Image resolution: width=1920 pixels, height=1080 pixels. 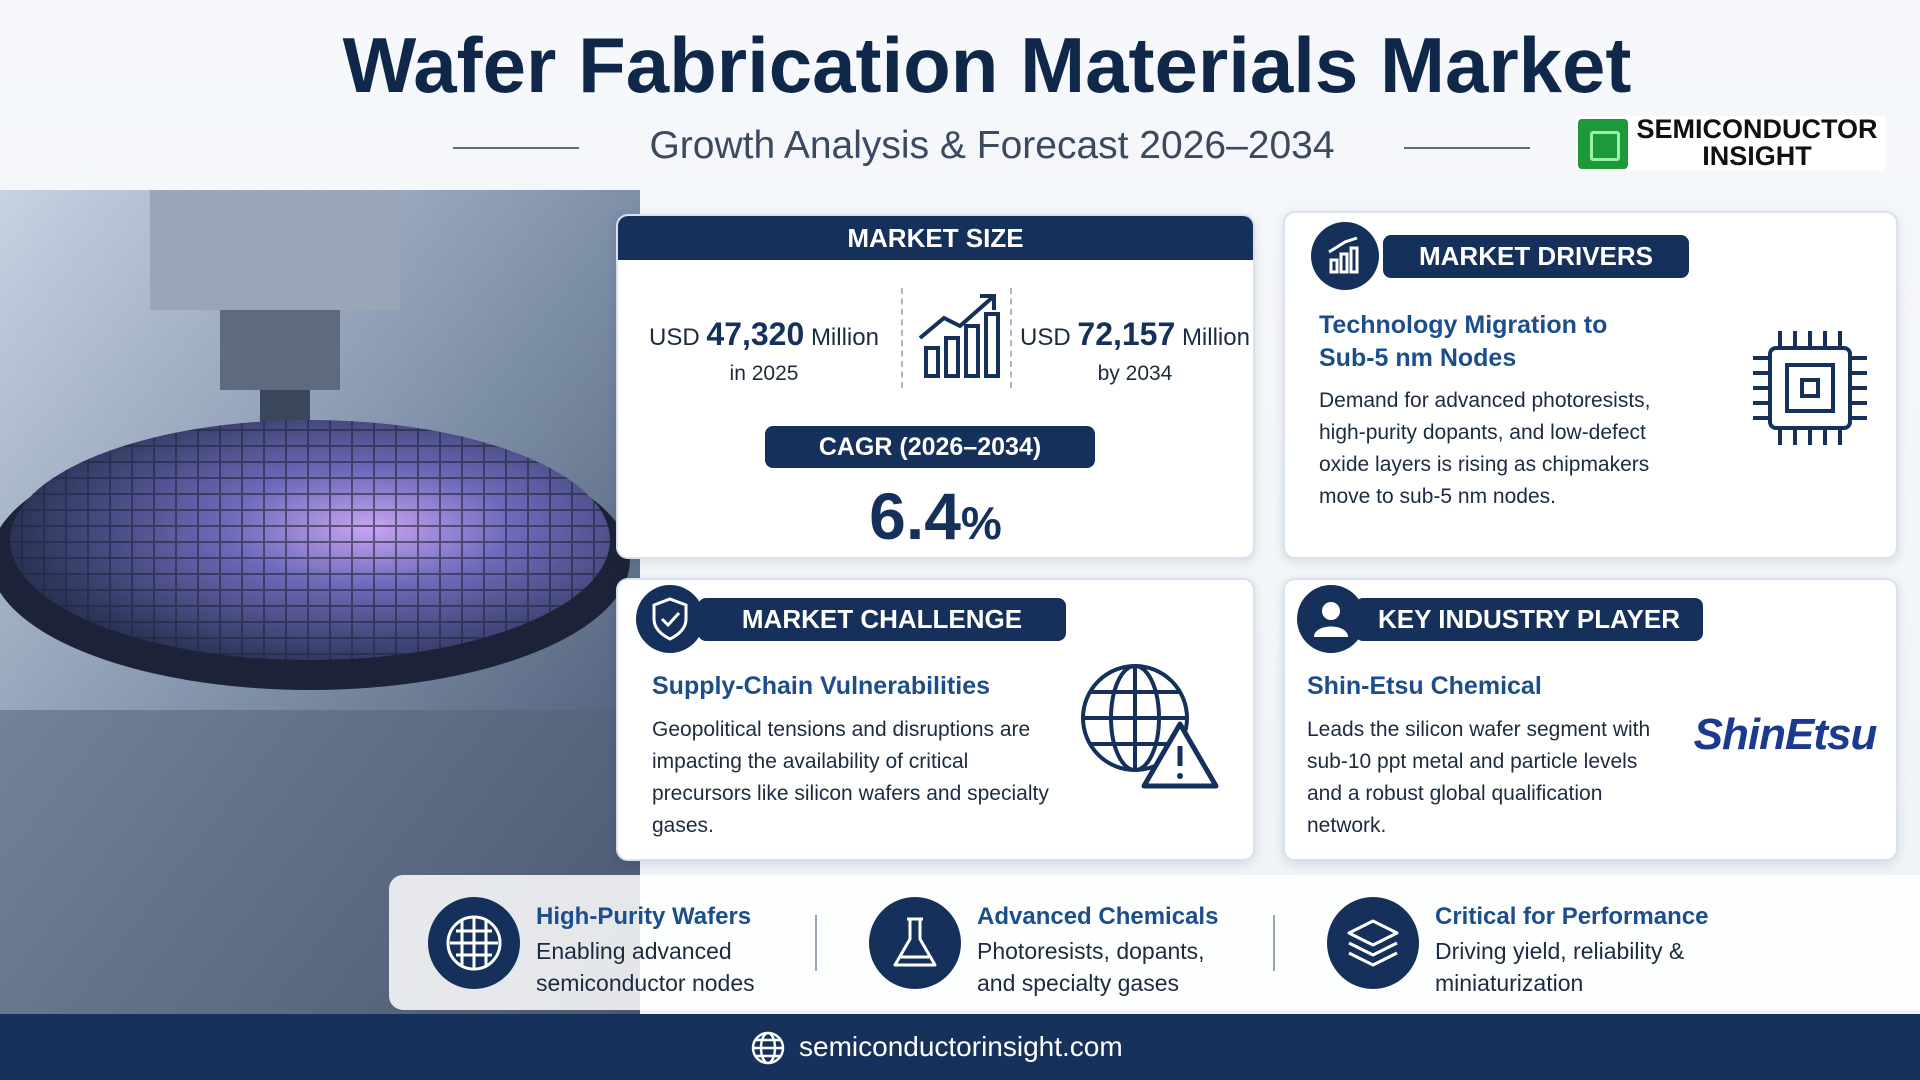 I want to click on feature-text: Enabling advanced semiconductor nodes, so click(x=645, y=967).